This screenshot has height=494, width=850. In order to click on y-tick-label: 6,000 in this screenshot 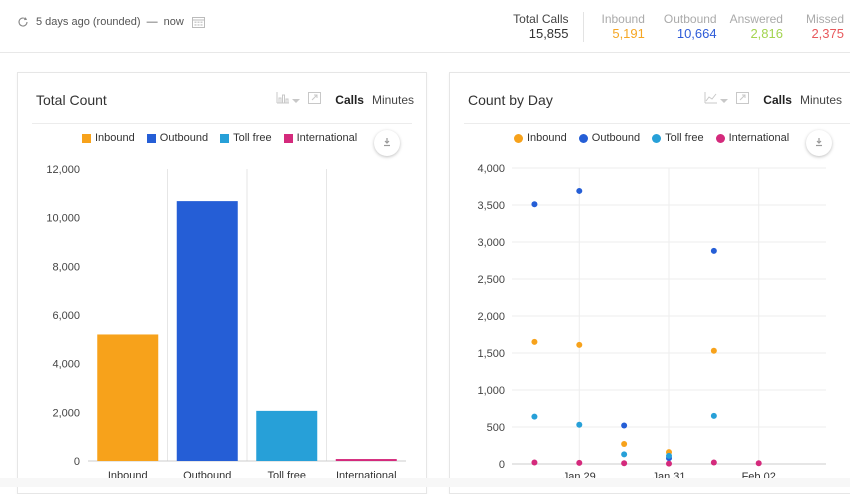, I will do `click(66, 316)`.